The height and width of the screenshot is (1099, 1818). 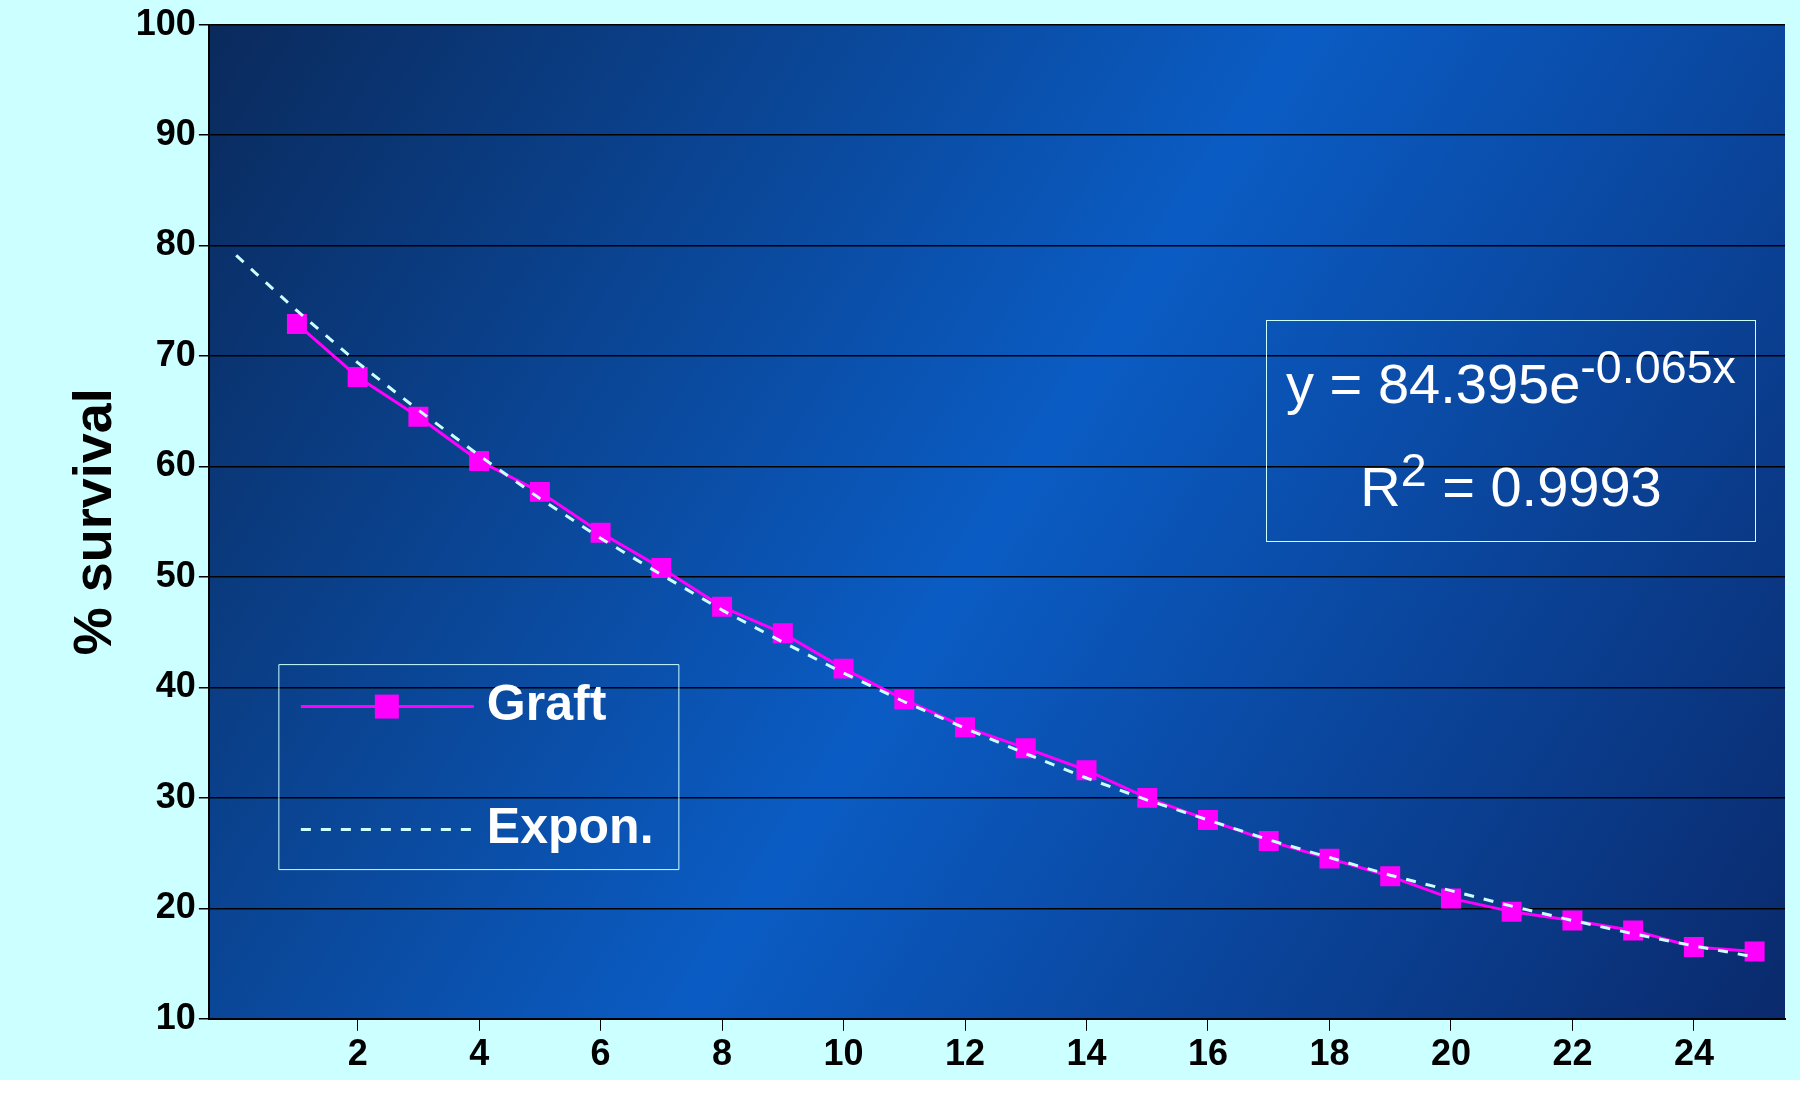 I want to click on x-tick-label: 24, so click(x=1693, y=1053).